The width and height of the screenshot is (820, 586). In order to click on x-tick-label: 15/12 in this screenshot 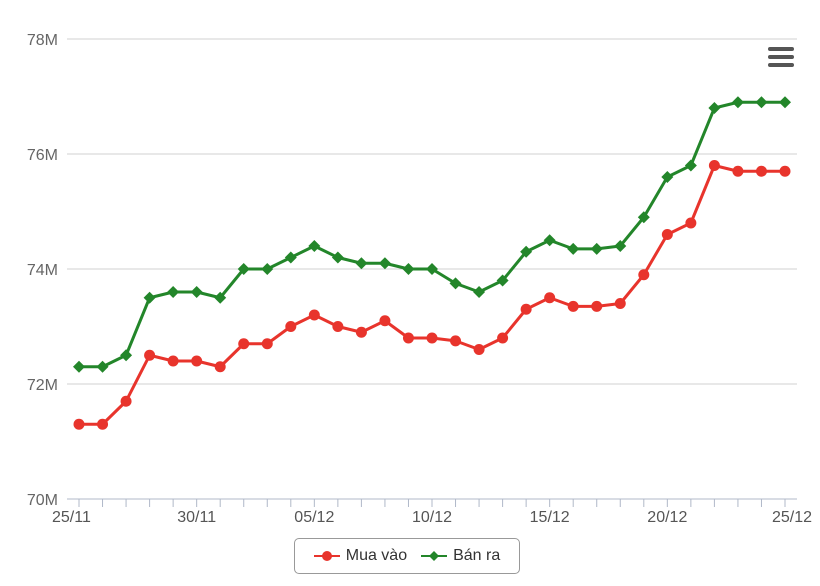, I will do `click(550, 517)`.